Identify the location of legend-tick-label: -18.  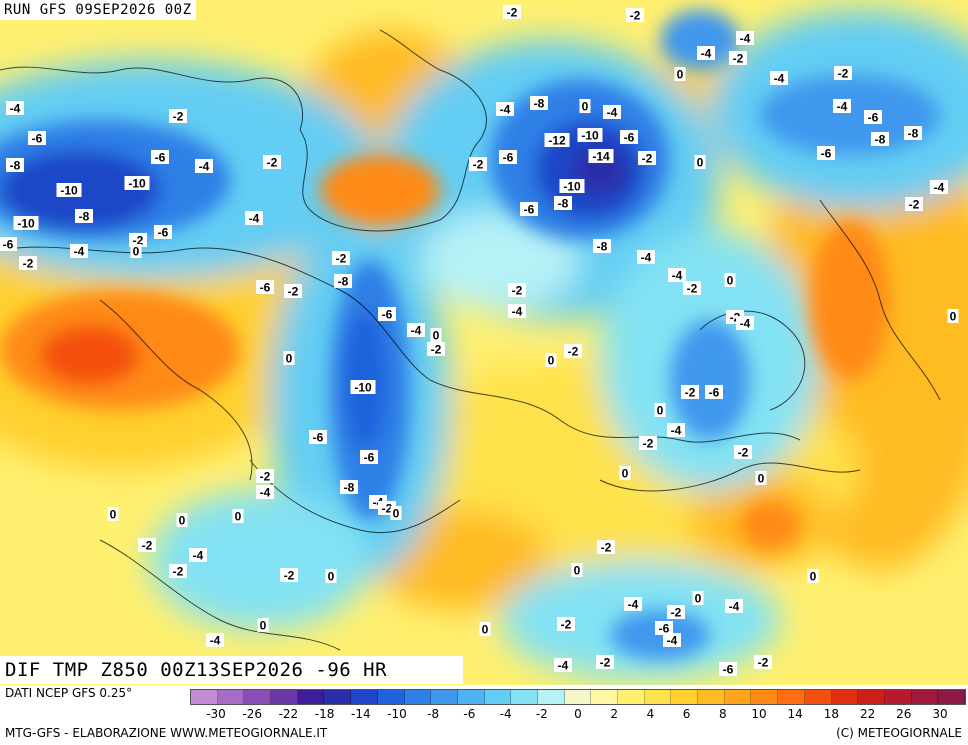
(324, 714).